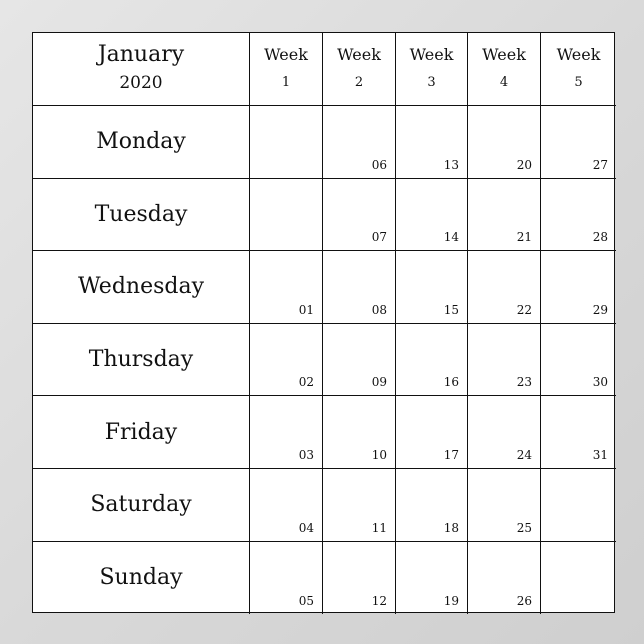 Image resolution: width=644 pixels, height=644 pixels. What do you see at coordinates (359, 287) in the screenshot?
I see `date-cell: 08` at bounding box center [359, 287].